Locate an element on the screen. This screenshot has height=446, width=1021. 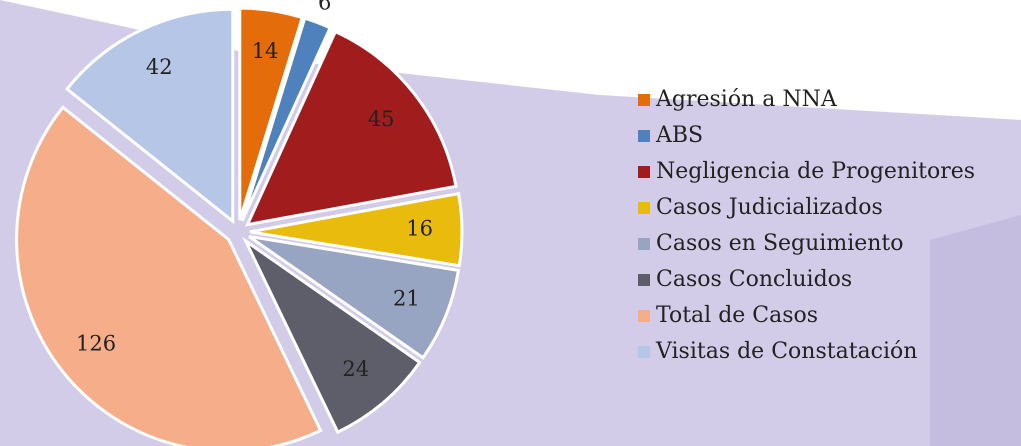
background-panel is located at coordinates (975, 330).